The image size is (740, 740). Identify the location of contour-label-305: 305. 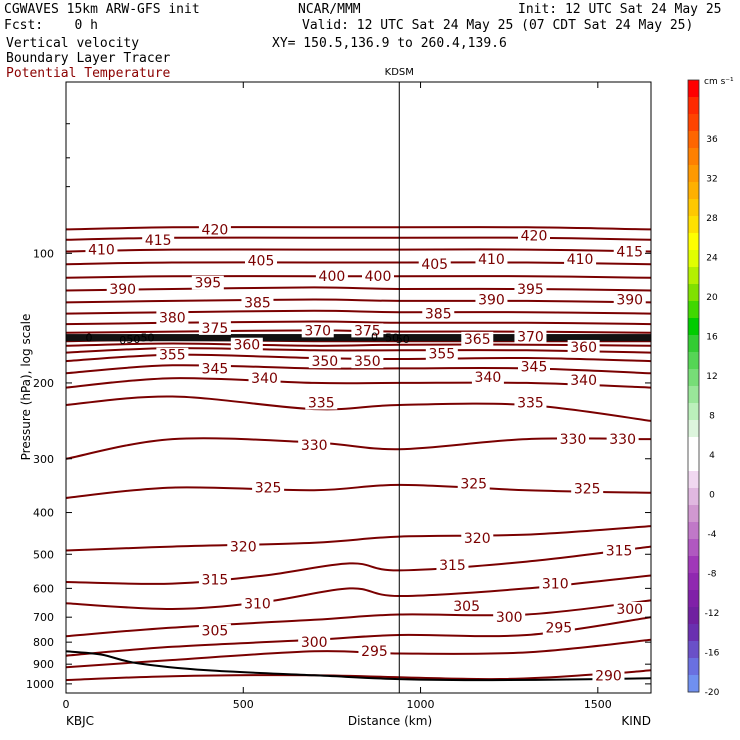
(215, 632).